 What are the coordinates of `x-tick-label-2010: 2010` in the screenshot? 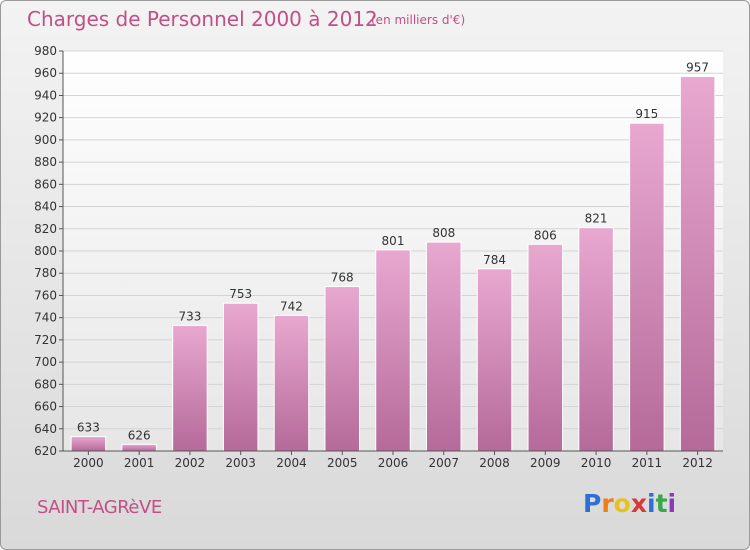 It's located at (596, 463).